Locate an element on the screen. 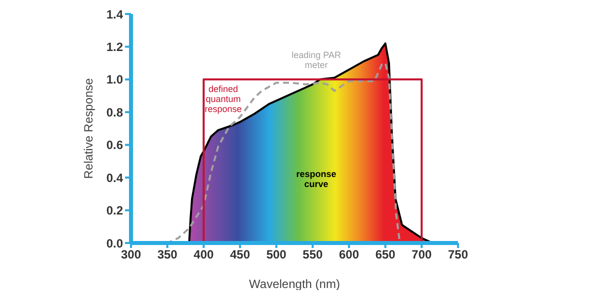  x-tick-label: 650 is located at coordinates (385, 255).